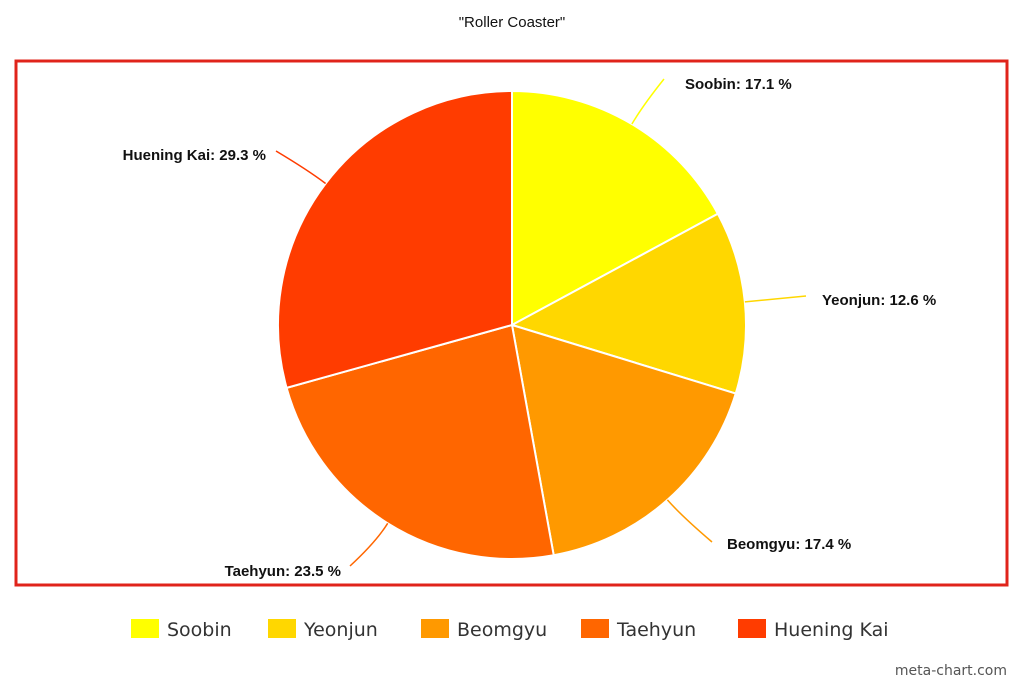 Image resolution: width=1024 pixels, height=683 pixels. What do you see at coordinates (951, 671) in the screenshot?
I see `watermark-text: meta-chart.com` at bounding box center [951, 671].